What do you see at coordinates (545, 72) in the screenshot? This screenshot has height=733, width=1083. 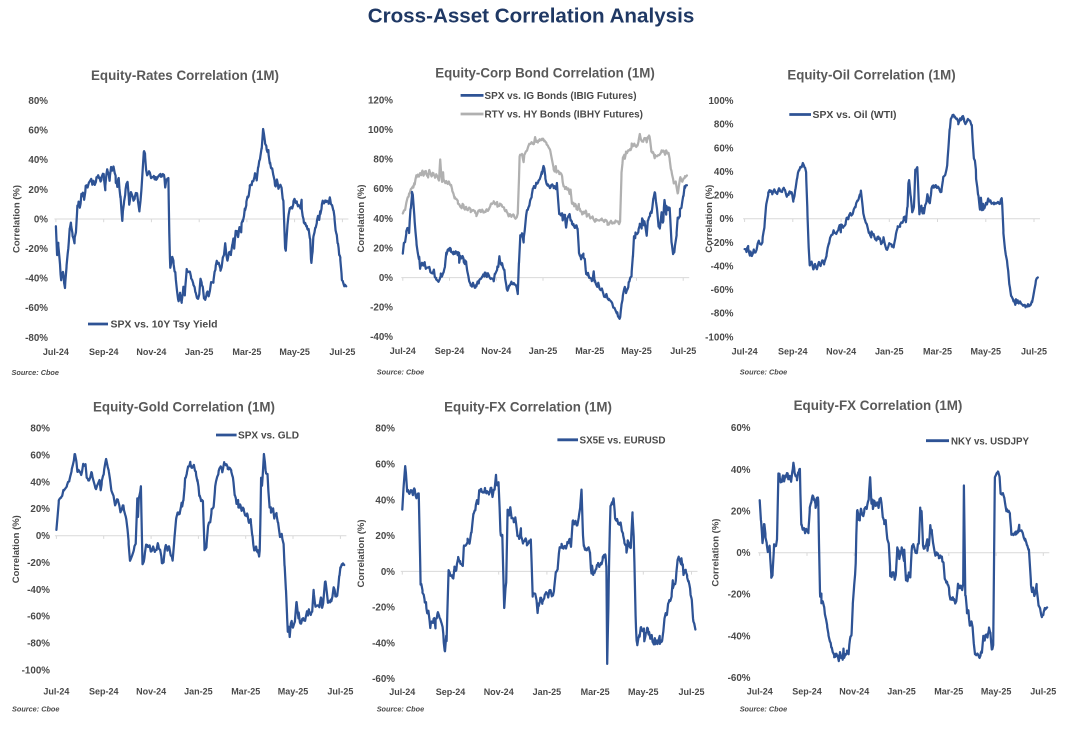 I see `svg-text:Equity-Corp Bond Correlation (: Equity-Corp Bond Correlation (1M)` at bounding box center [545, 72].